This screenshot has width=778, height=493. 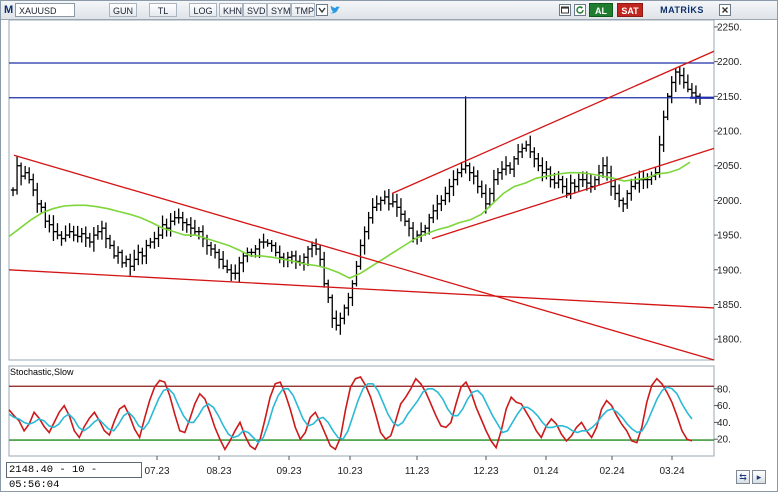 I want to click on toolbar-button-log: LOG, so click(x=203, y=10).